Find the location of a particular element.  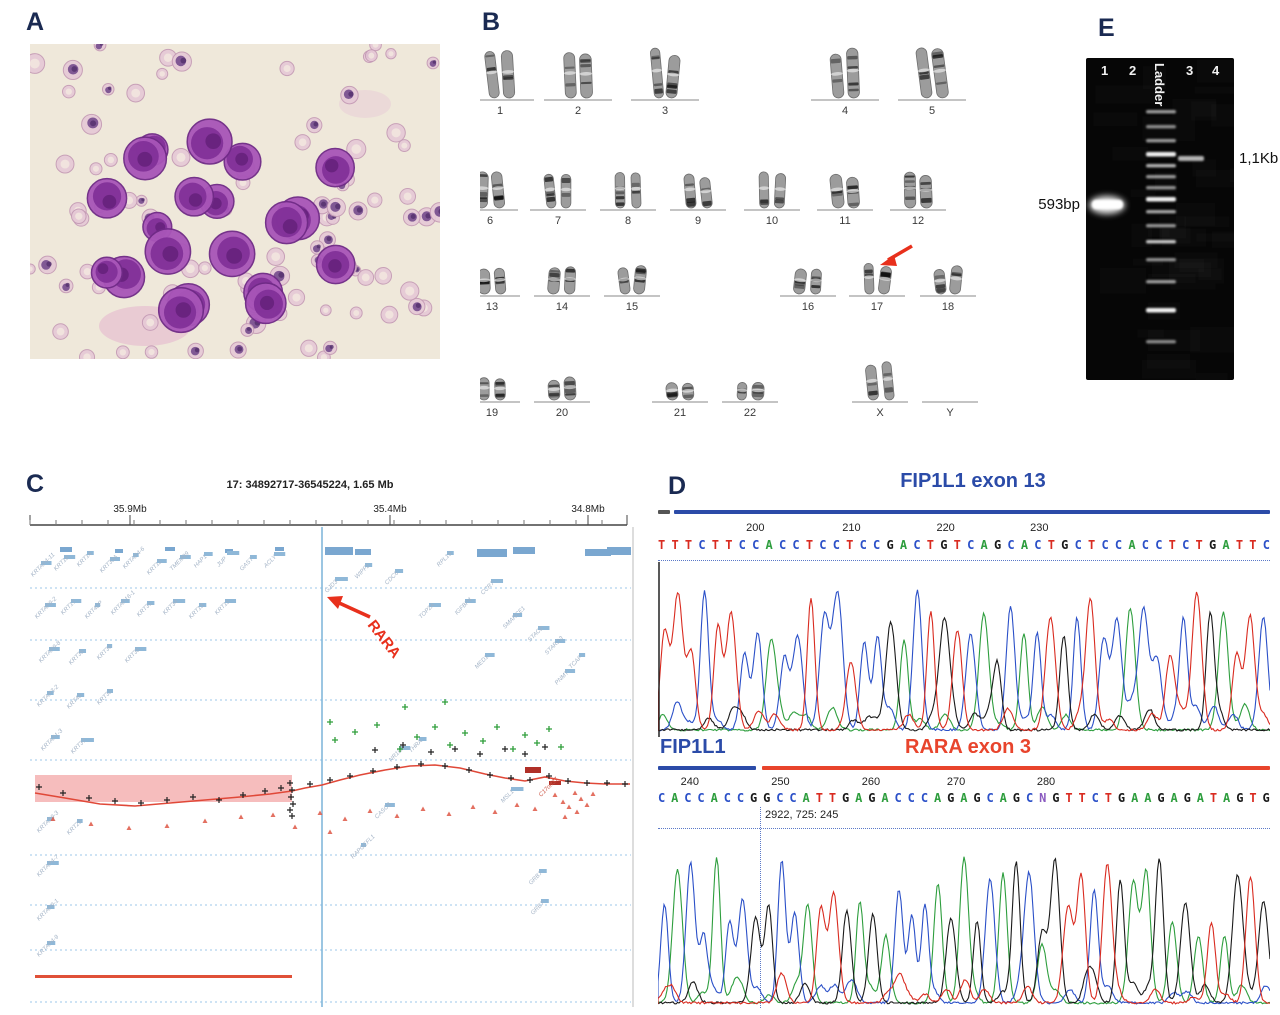

svg-text: KRT36 is located at coordinates (105, 653).